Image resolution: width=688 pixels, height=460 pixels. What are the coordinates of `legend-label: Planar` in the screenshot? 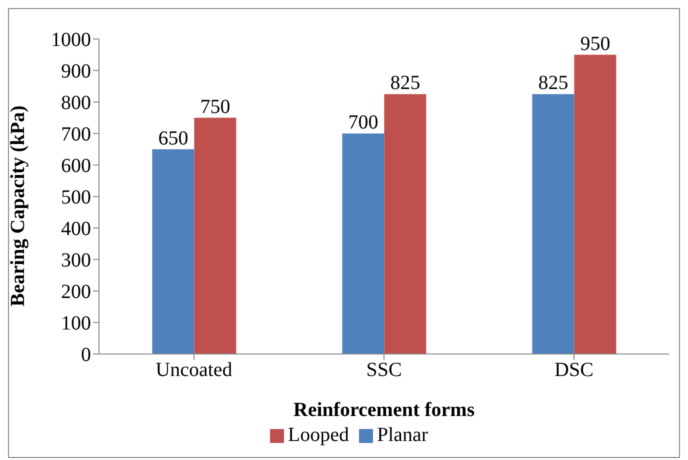 It's located at (402, 435).